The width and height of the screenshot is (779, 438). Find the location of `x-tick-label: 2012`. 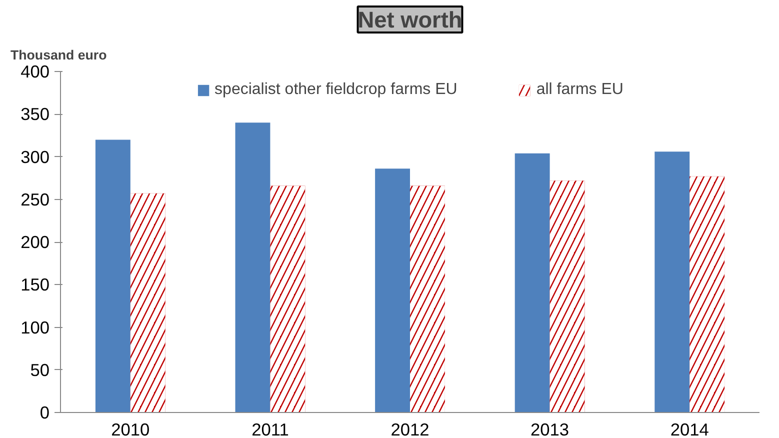

x-tick-label: 2012 is located at coordinates (410, 429).